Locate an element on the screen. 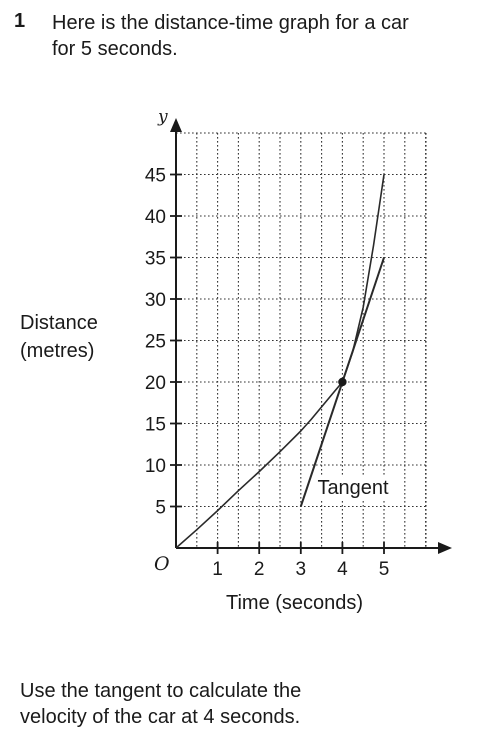  question-number: 1 is located at coordinates (20, 21).